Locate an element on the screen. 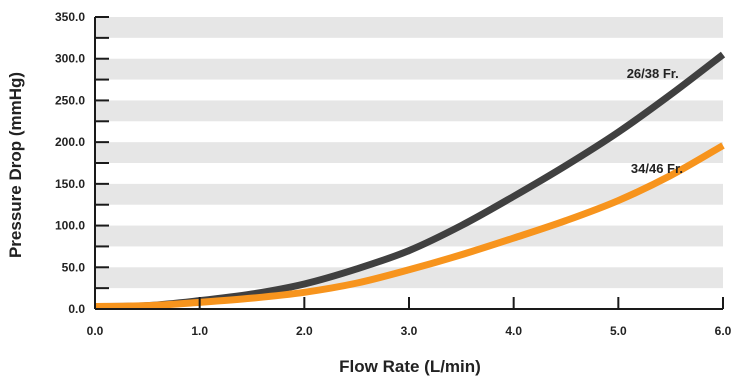 The height and width of the screenshot is (378, 733). series-label: 26/38 Fr. is located at coordinates (653, 73).